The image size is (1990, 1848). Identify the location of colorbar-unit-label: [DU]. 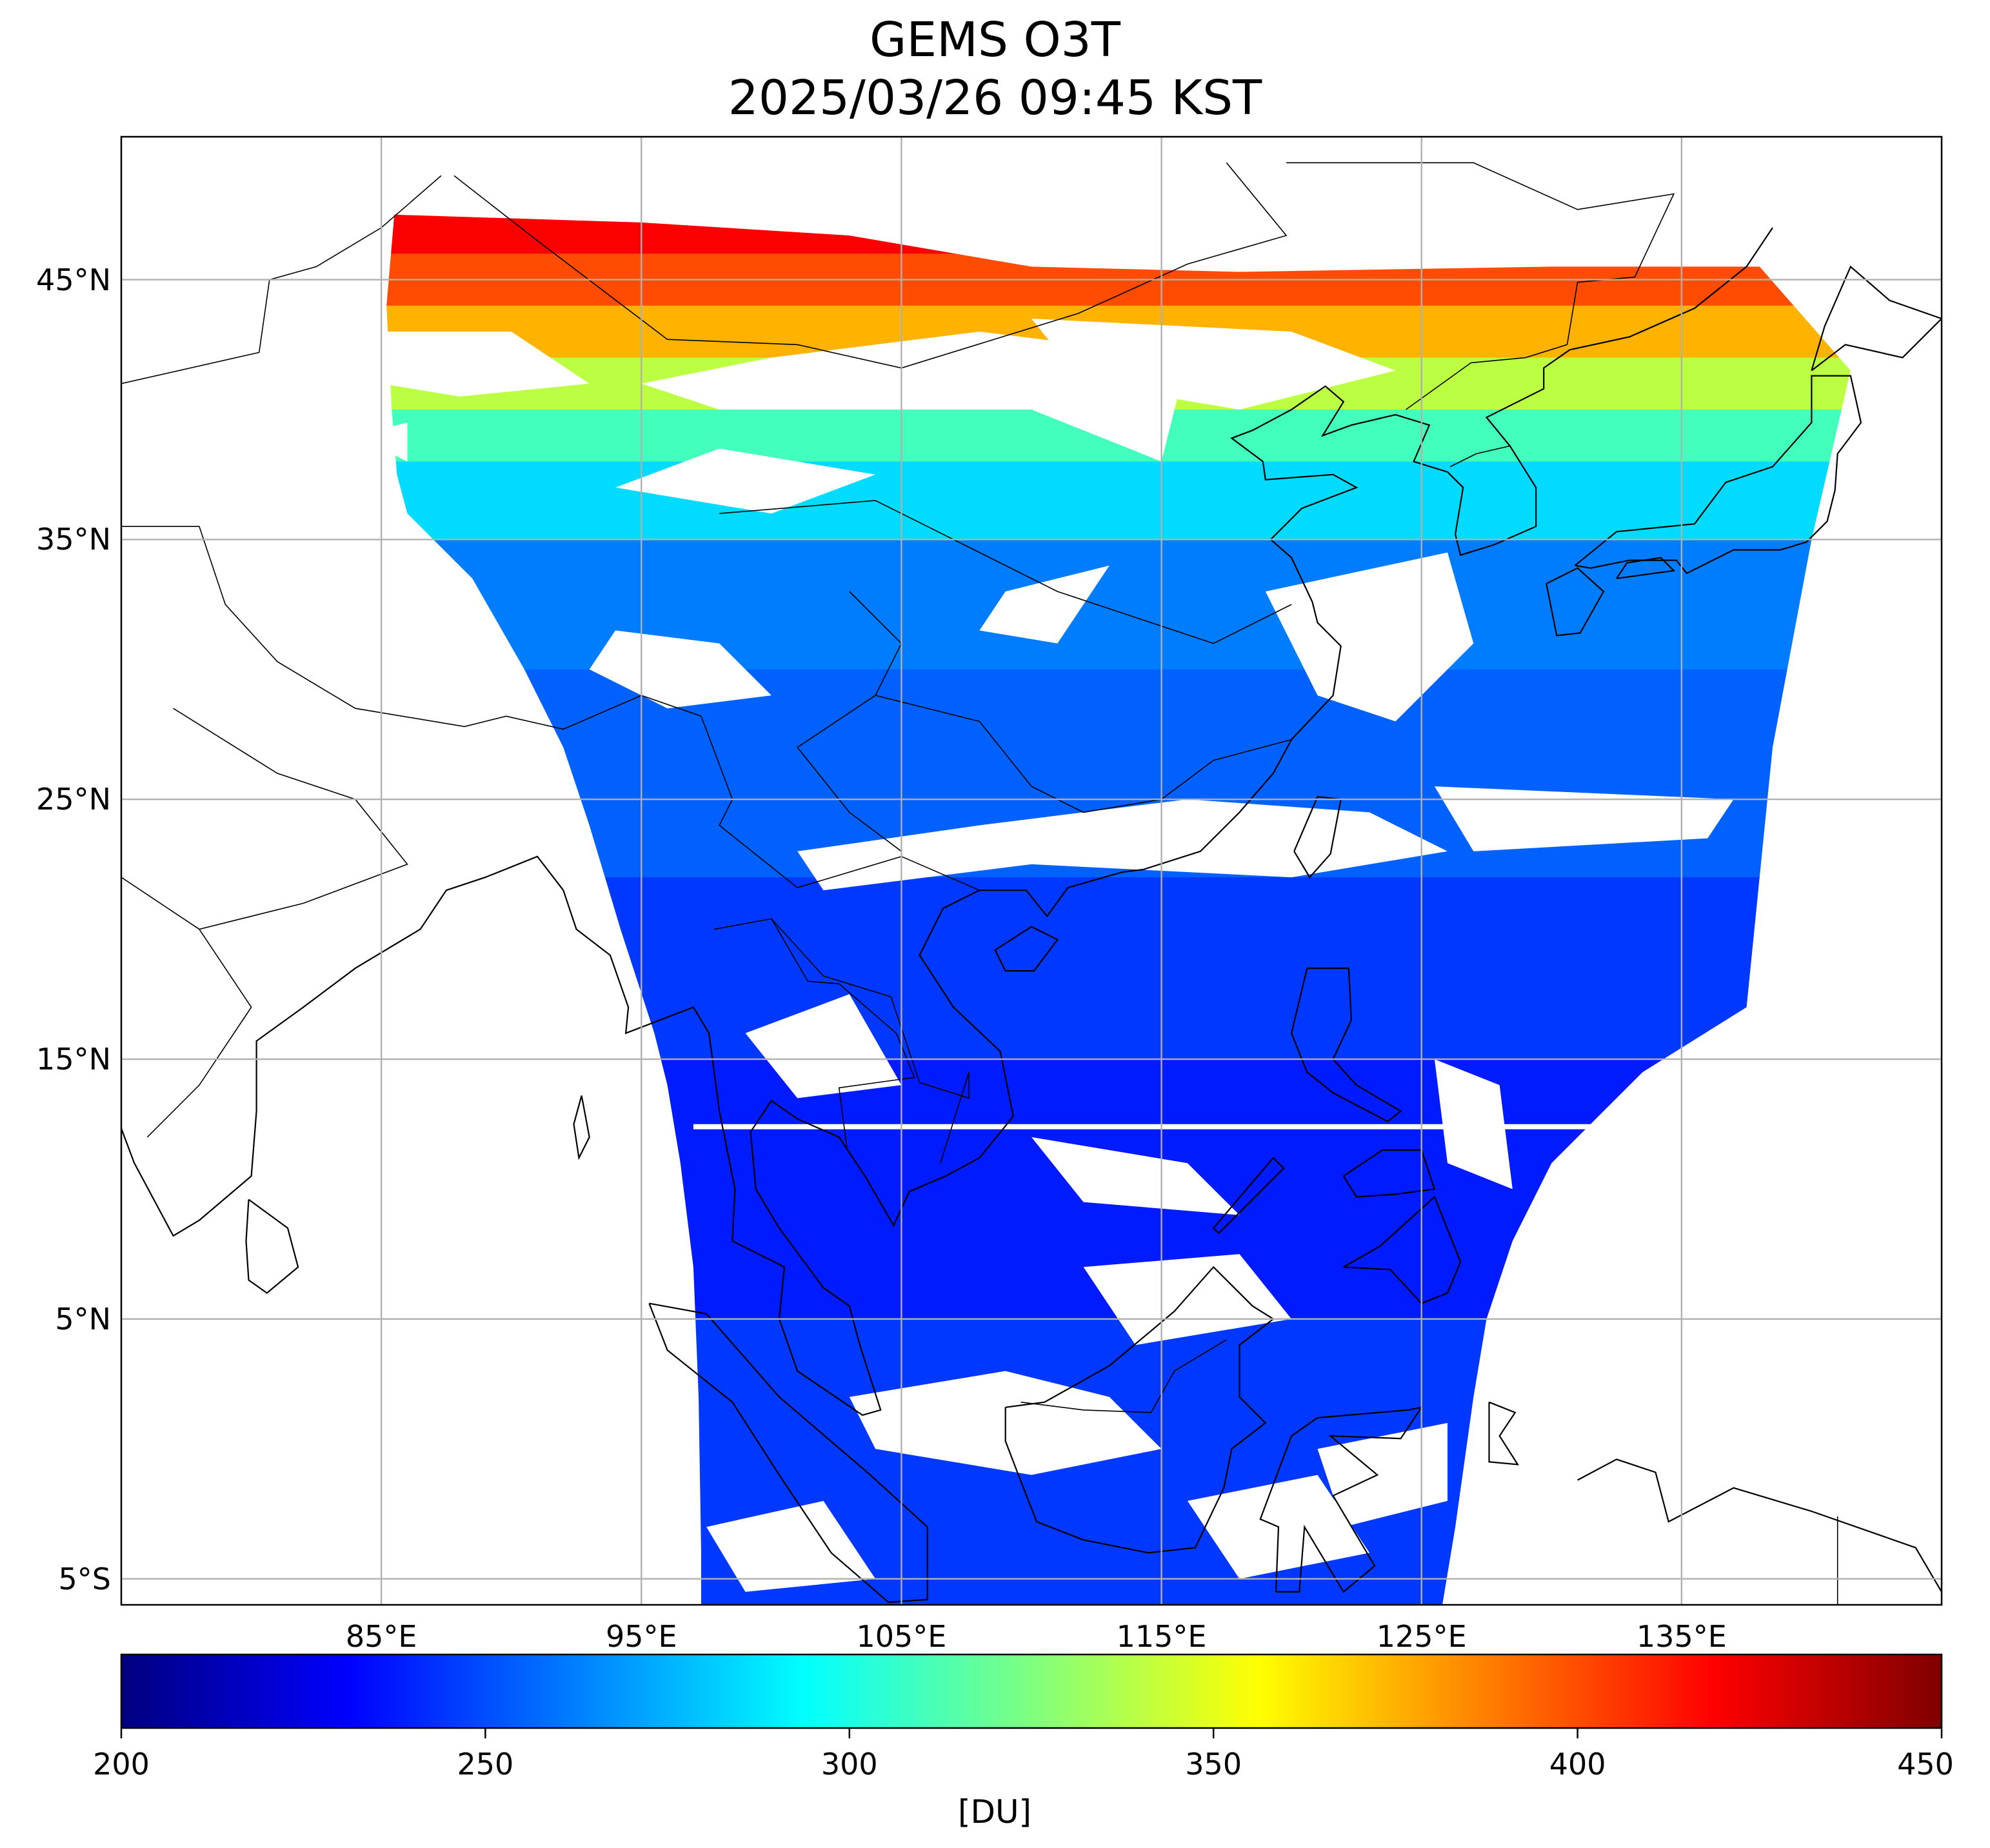
(994, 1812).